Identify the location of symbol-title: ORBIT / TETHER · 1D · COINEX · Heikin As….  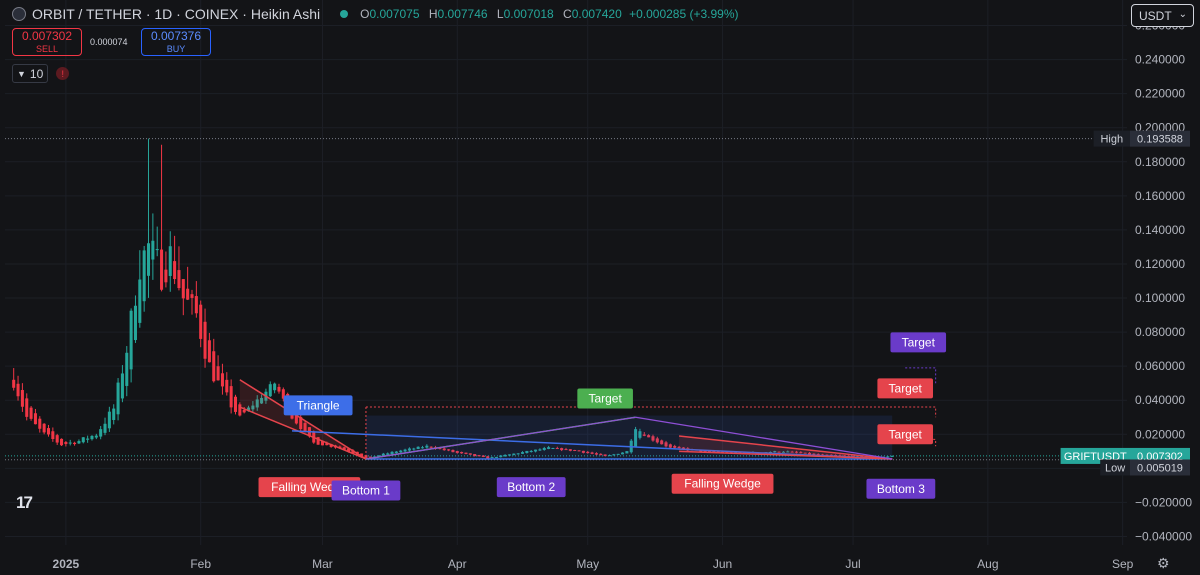
(176, 14).